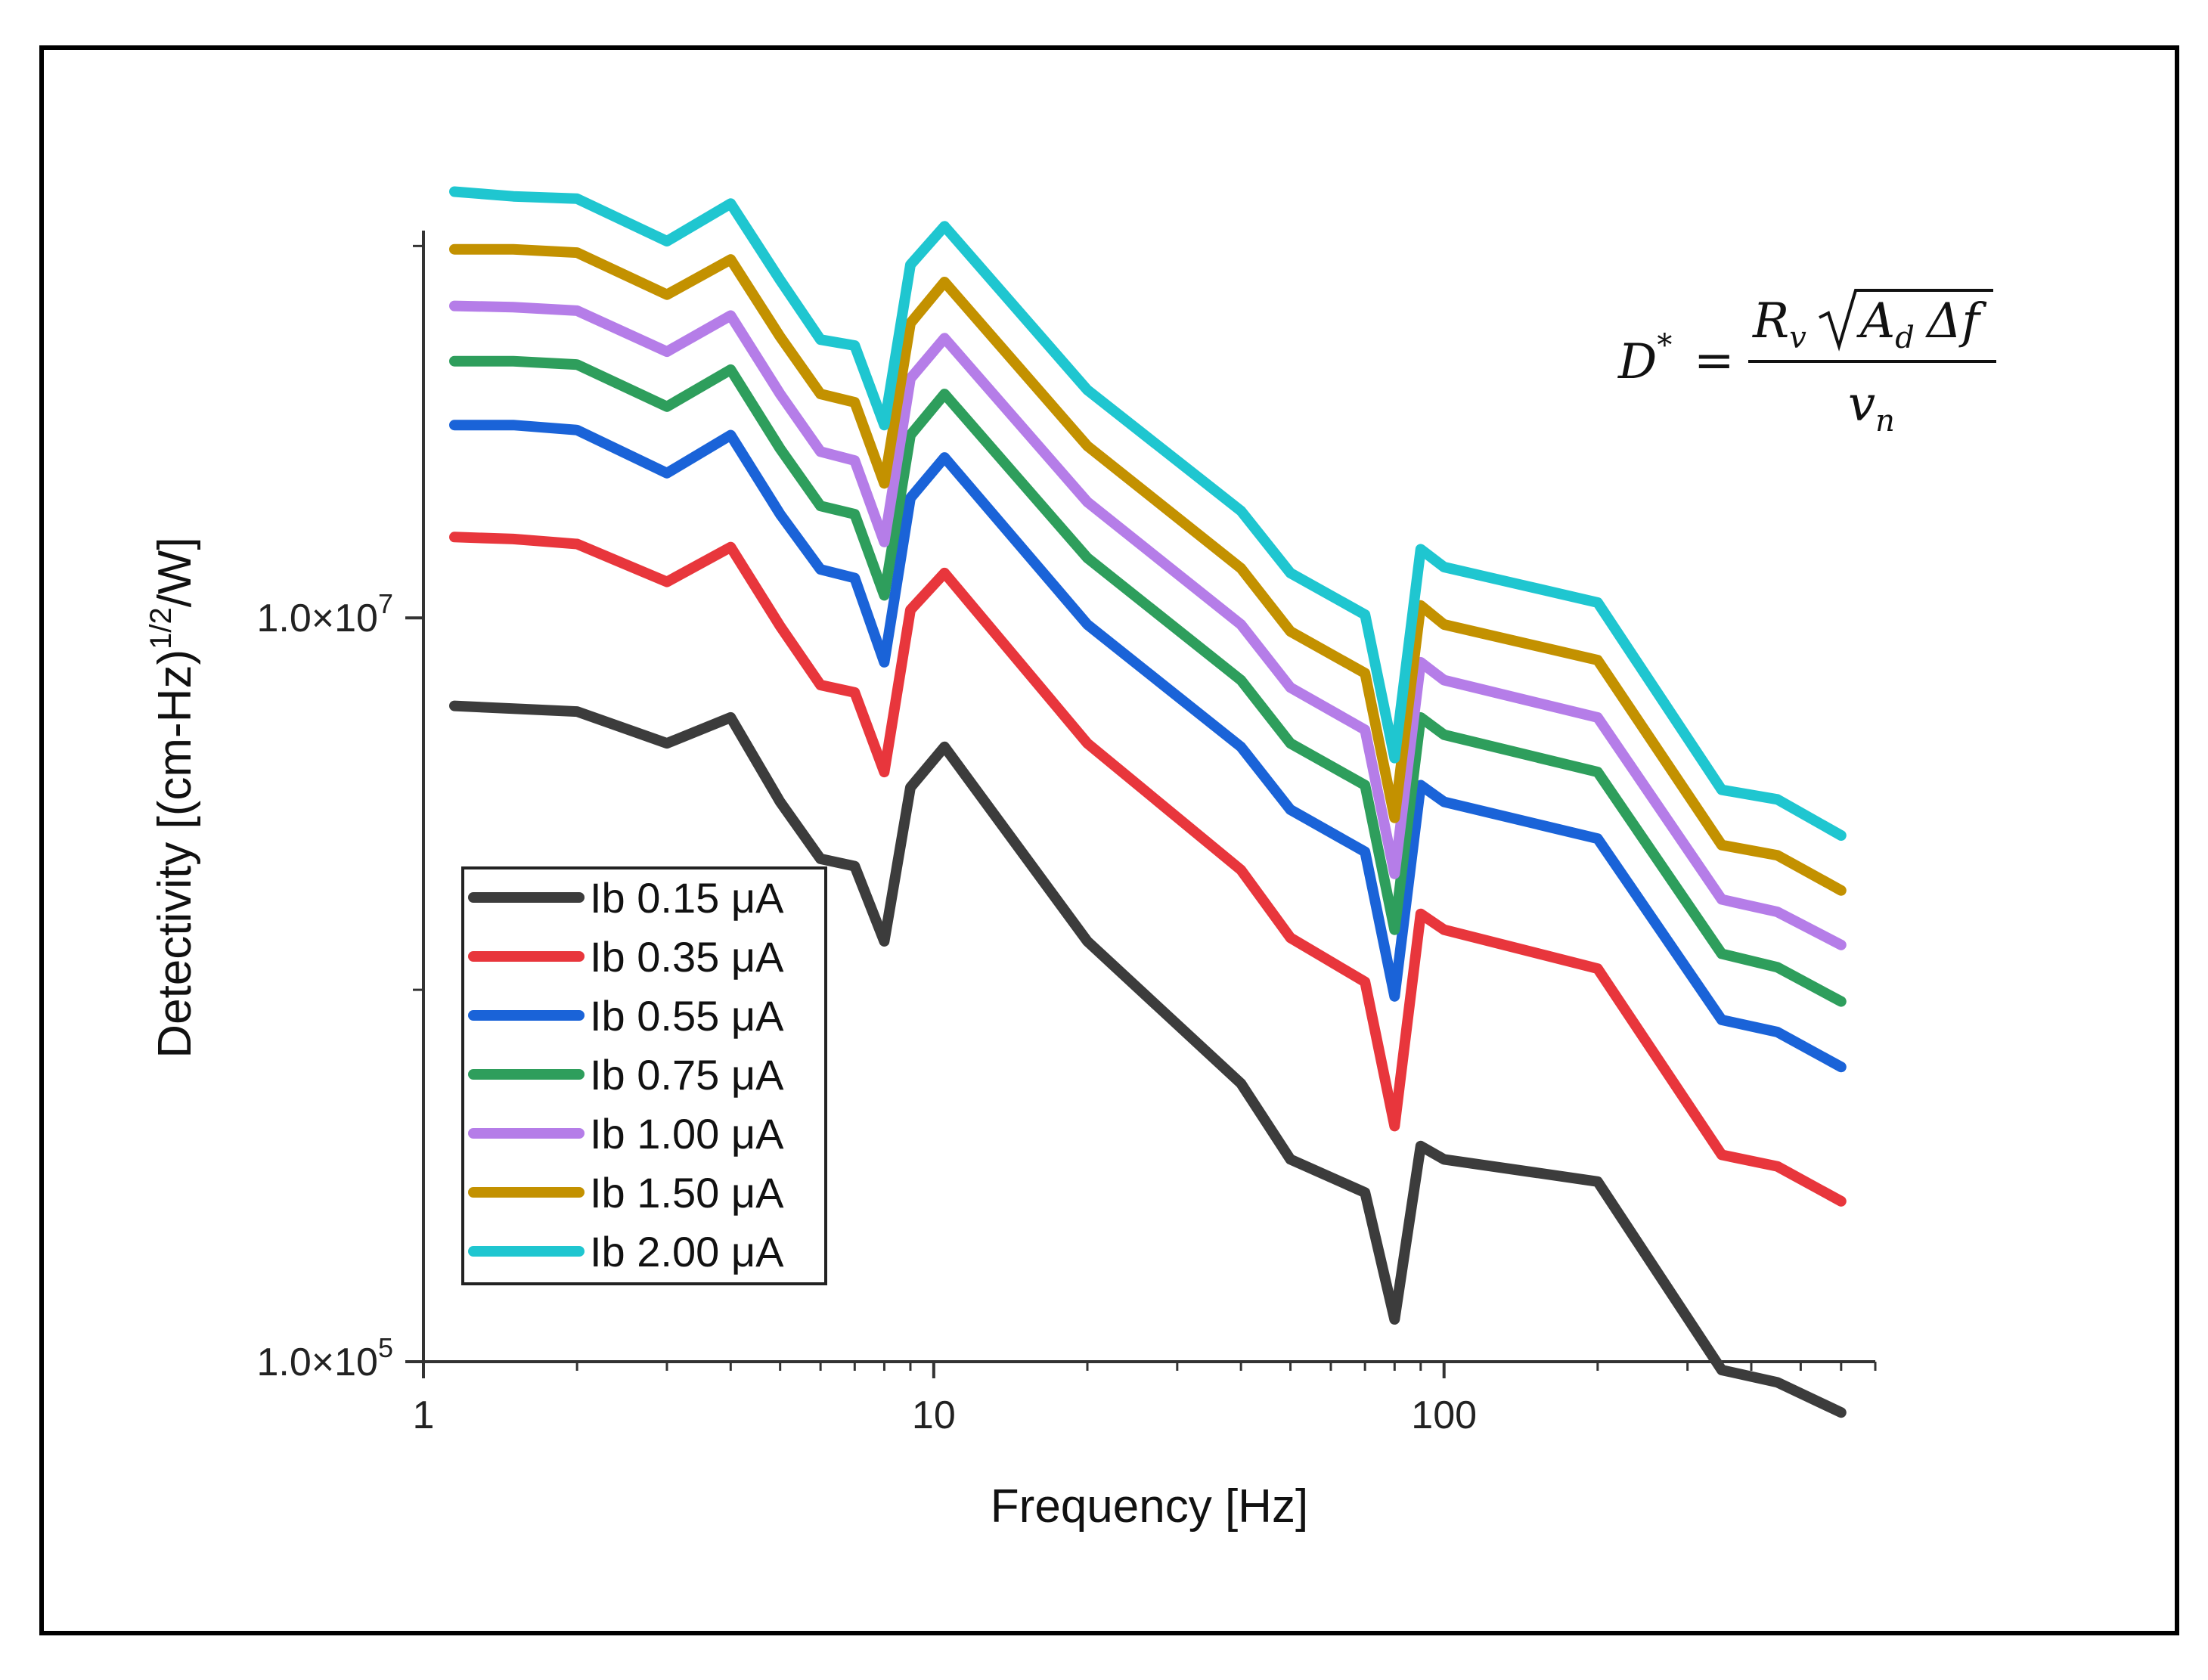  I want to click on formula-denominator: vn, so click(1871, 408).